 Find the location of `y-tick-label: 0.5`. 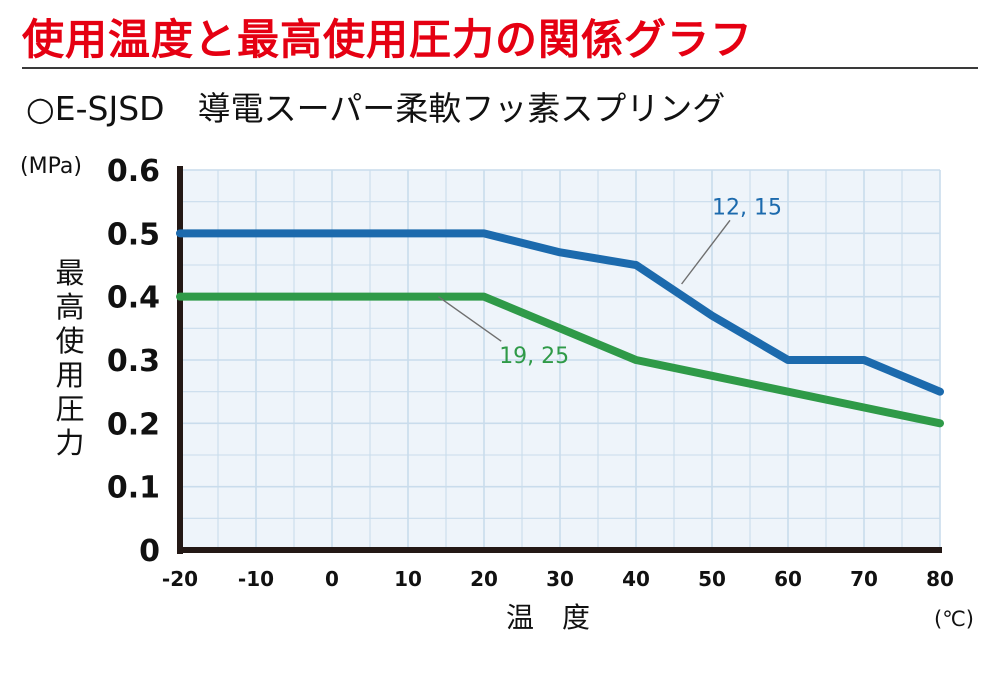

y-tick-label: 0.5 is located at coordinates (133, 234).